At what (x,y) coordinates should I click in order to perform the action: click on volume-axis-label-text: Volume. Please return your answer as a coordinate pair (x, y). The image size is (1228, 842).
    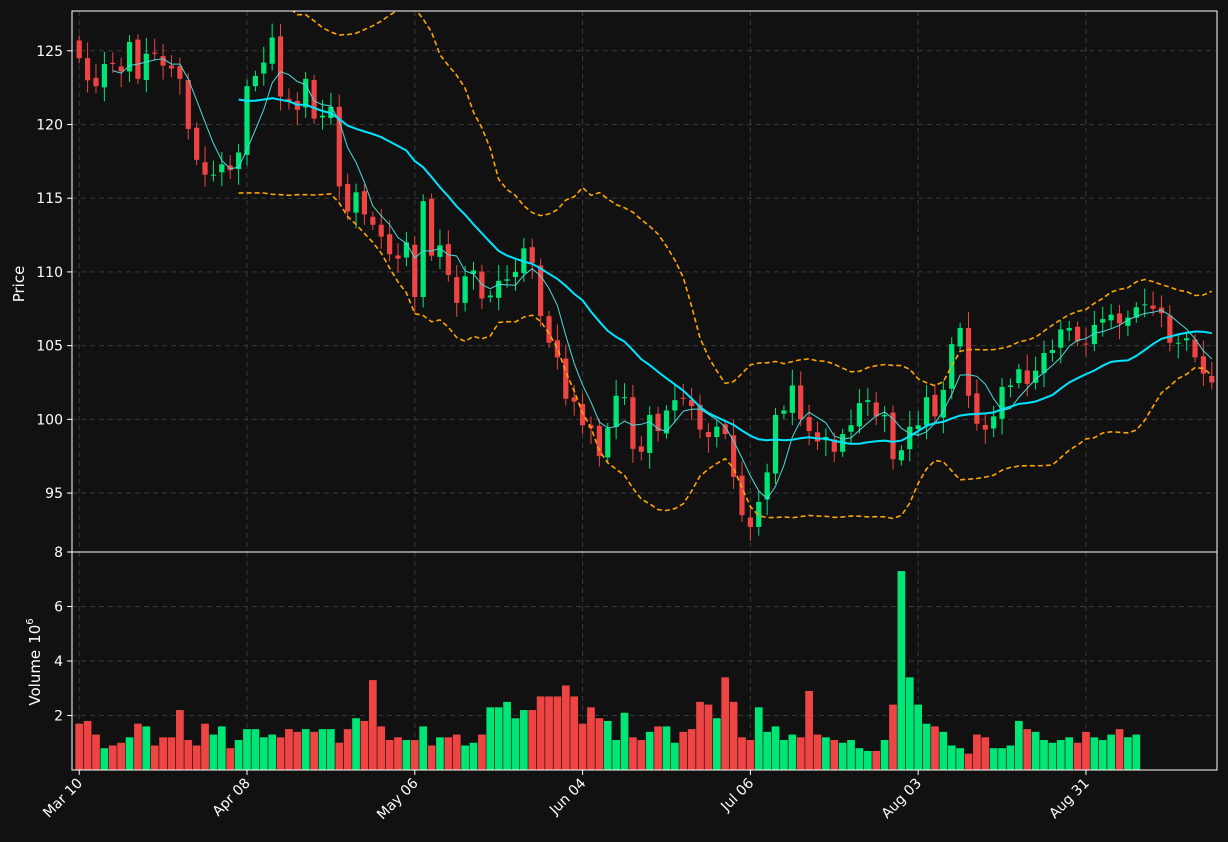
    Looking at the image, I should click on (35, 678).